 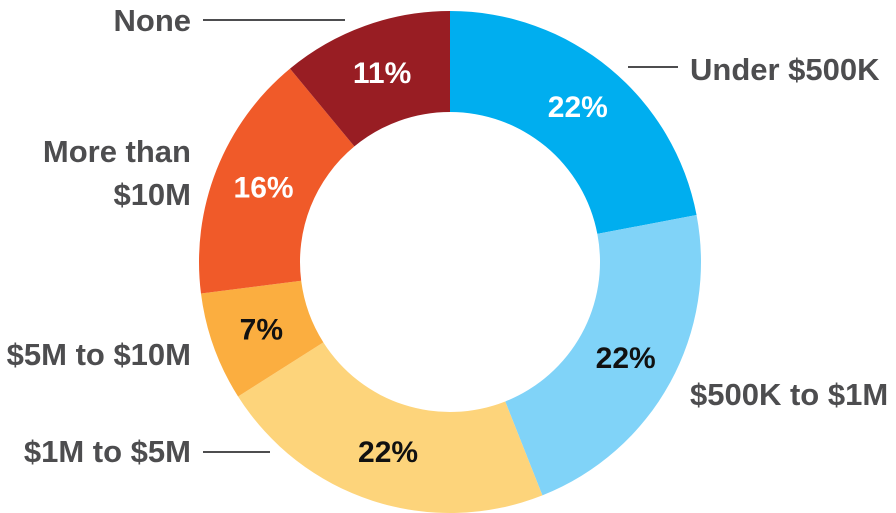 What do you see at coordinates (107, 451) in the screenshot?
I see `category-label-1m-to-5m: $1M to $5M` at bounding box center [107, 451].